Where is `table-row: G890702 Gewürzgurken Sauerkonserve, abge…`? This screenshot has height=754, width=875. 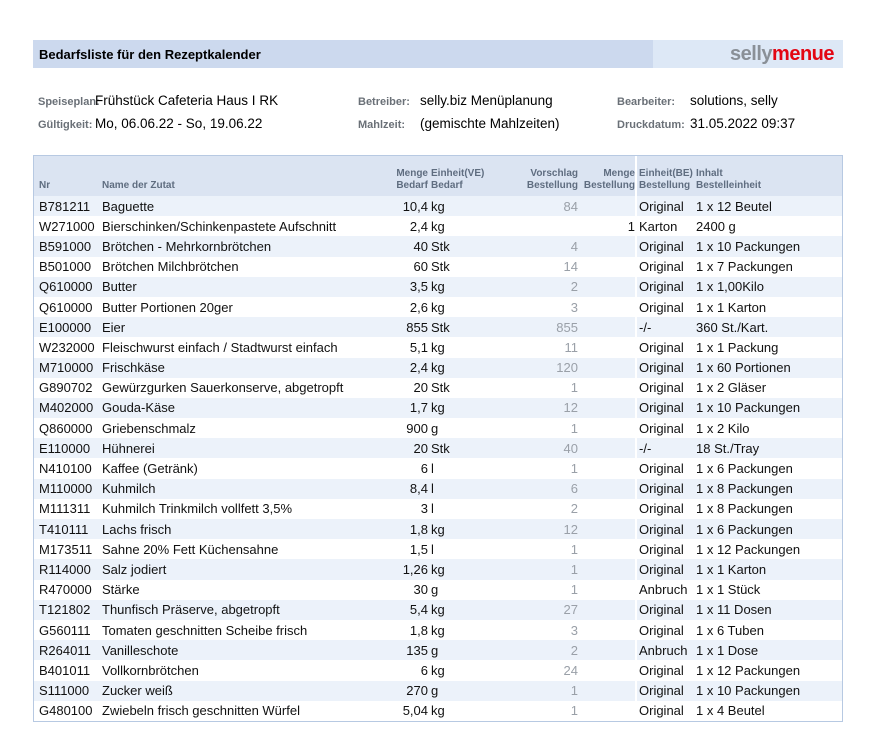 table-row: G890702 Gewürzgurken Sauerkonserve, abge… is located at coordinates (438, 387).